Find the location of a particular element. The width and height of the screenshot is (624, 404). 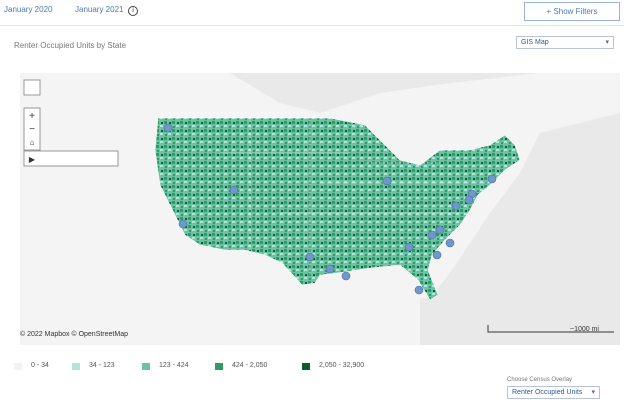

info-icon: i is located at coordinates (133, 11).